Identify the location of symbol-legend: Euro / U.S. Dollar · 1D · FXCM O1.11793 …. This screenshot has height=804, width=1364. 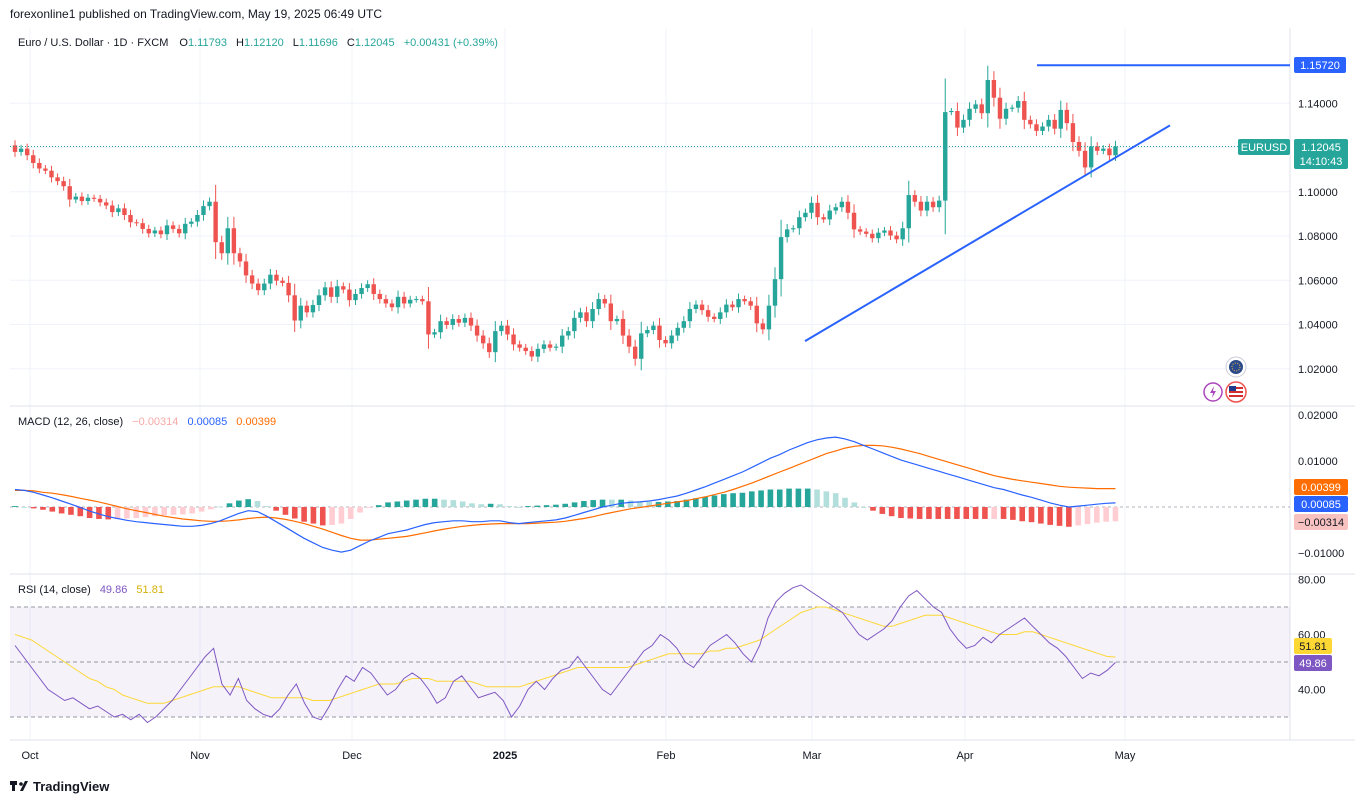
(258, 43).